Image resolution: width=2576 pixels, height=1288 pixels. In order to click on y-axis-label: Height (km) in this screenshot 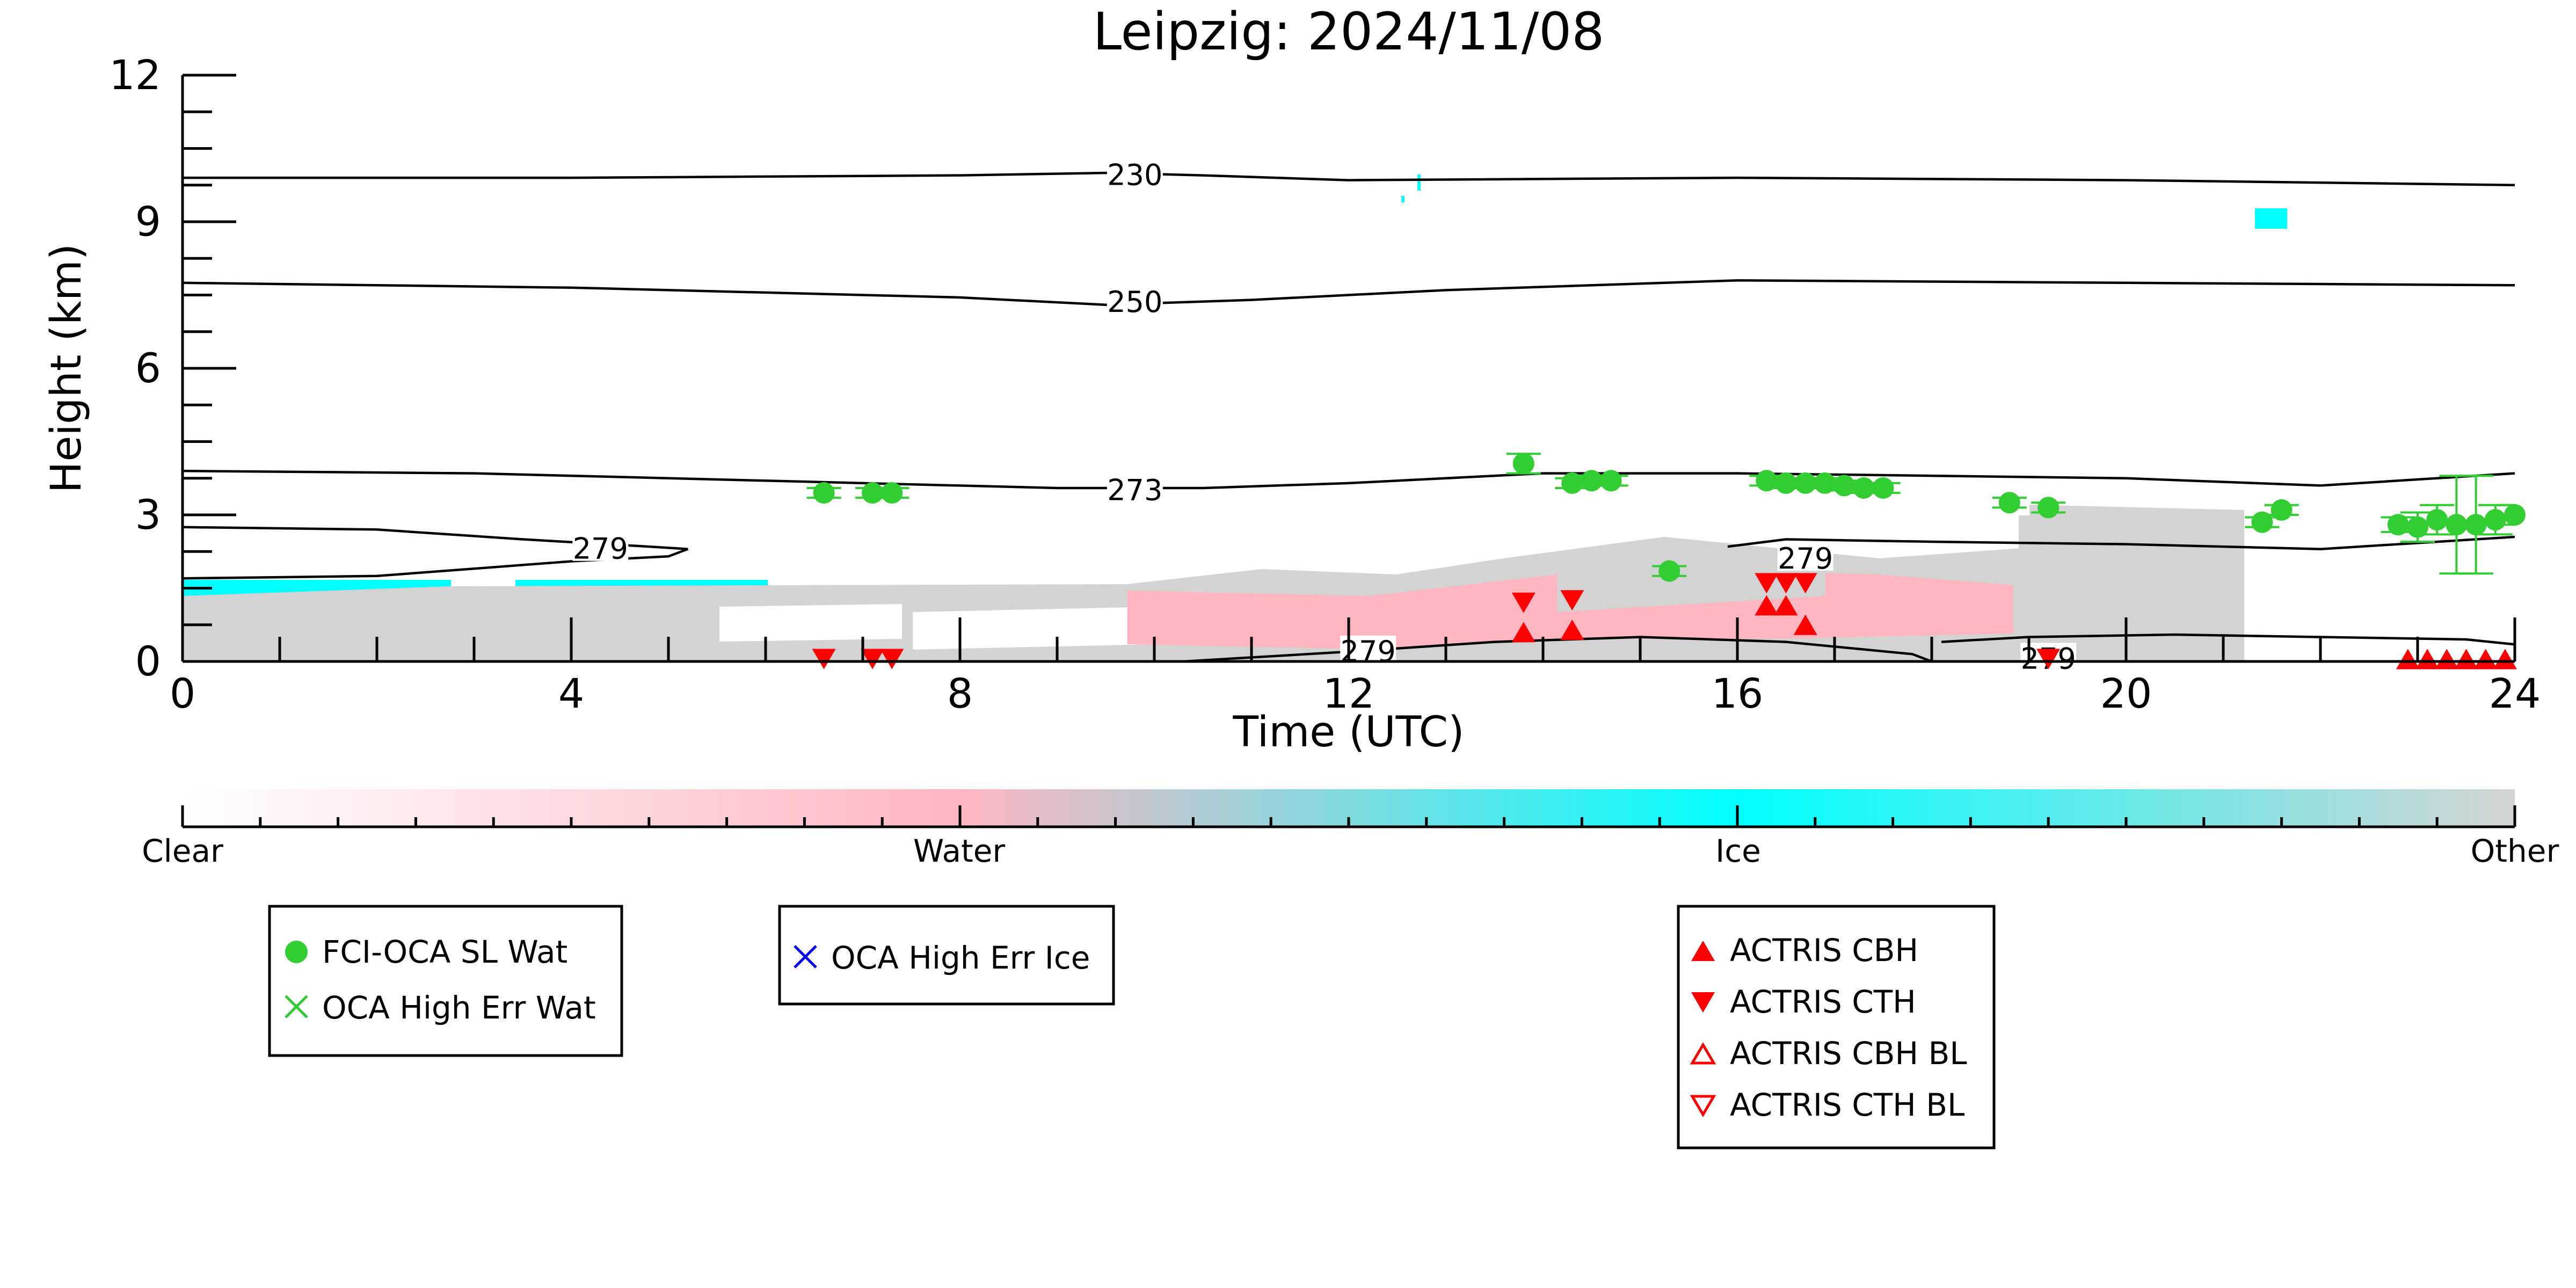, I will do `click(66, 368)`.